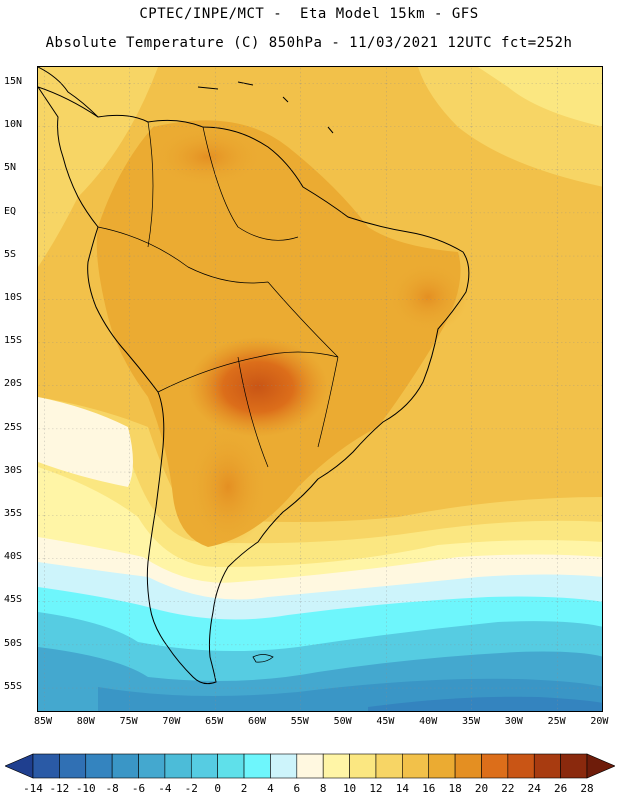 The width and height of the screenshot is (618, 800). I want to click on lat-label: 15N, so click(13, 81).